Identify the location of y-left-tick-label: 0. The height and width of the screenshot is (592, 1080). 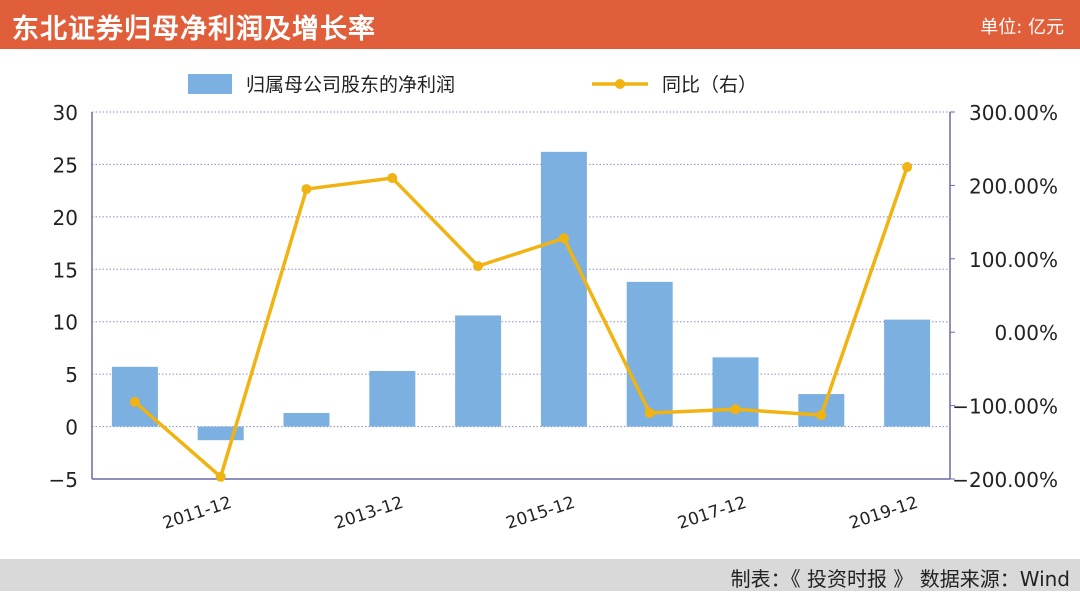
(71, 428).